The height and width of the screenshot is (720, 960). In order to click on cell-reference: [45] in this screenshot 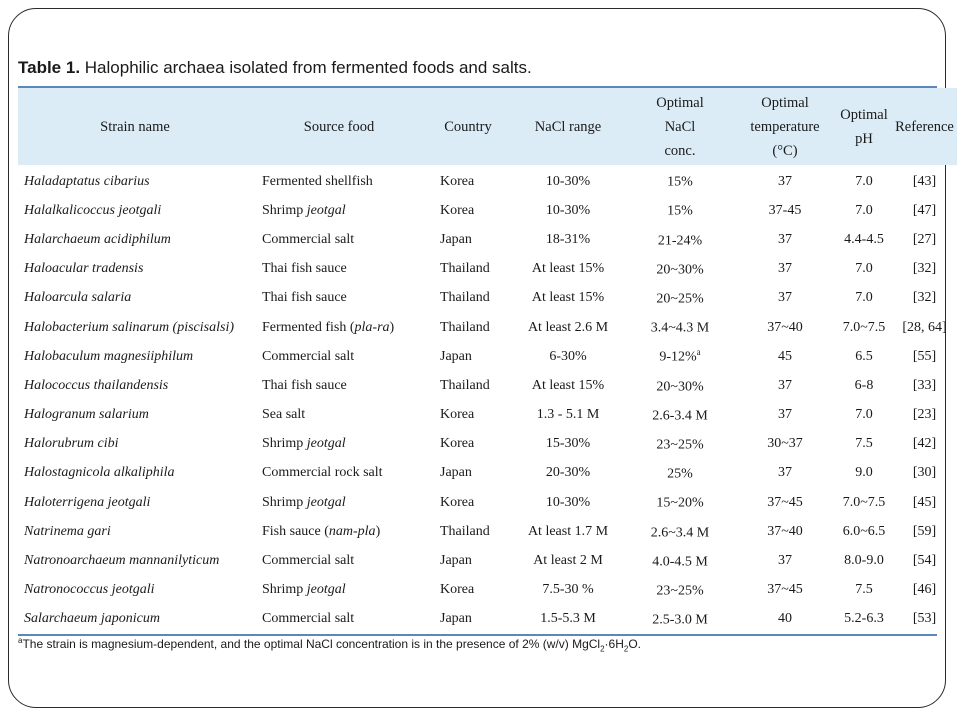, I will do `click(924, 502)`.